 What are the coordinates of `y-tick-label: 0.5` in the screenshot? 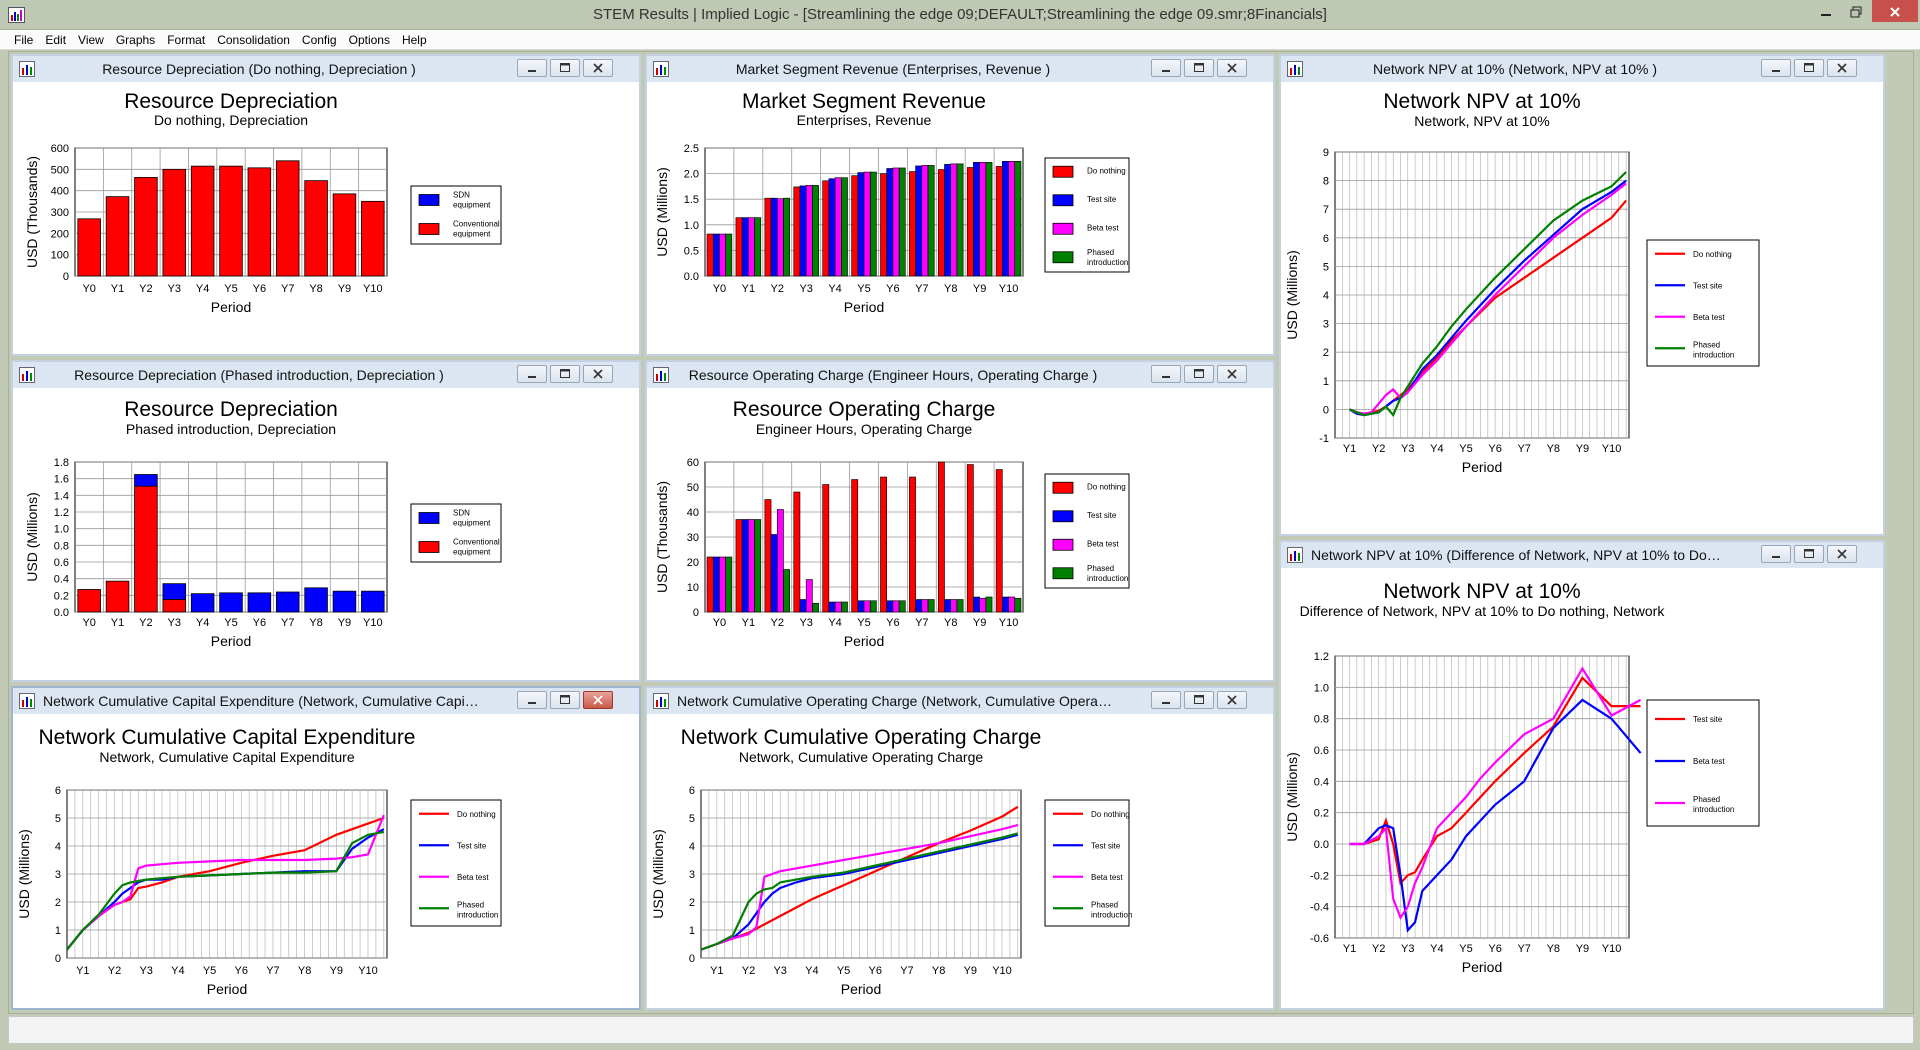 It's located at (691, 251).